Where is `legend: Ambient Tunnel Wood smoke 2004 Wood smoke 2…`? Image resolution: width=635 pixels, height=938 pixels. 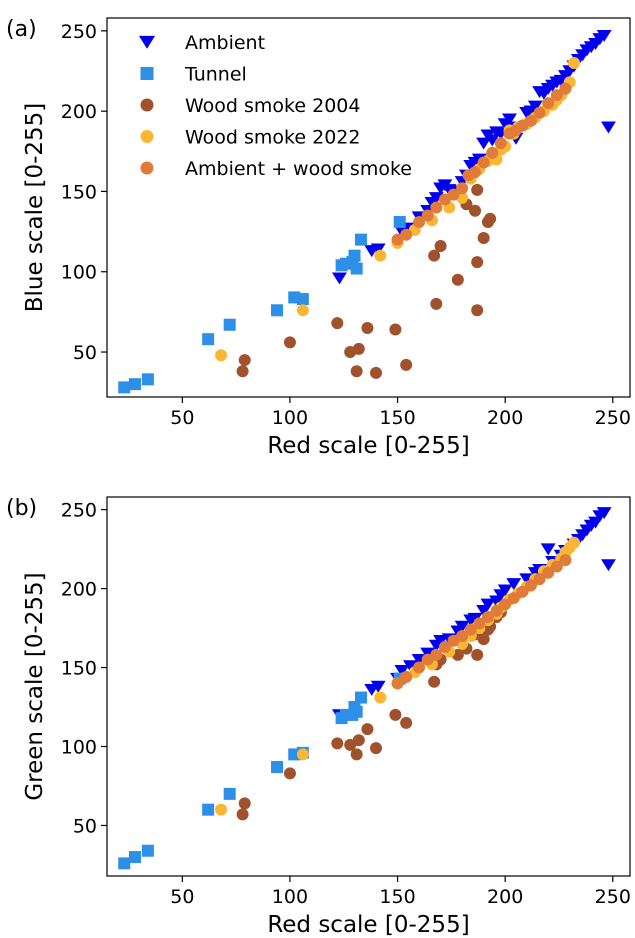 legend: Ambient Tunnel Wood smoke 2004 Wood smoke 2… is located at coordinates (275, 106).